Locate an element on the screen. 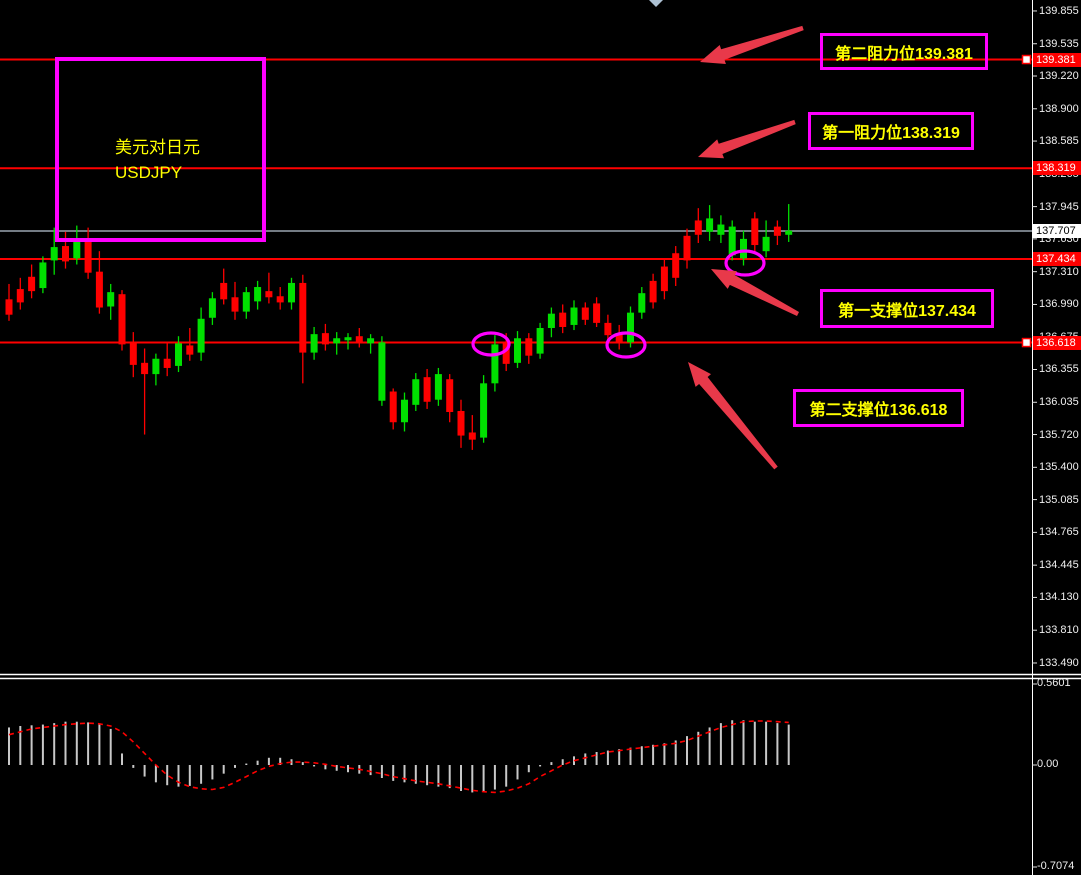  symbol-label-box: 美元对日元 USDJPY is located at coordinates (160, 149).